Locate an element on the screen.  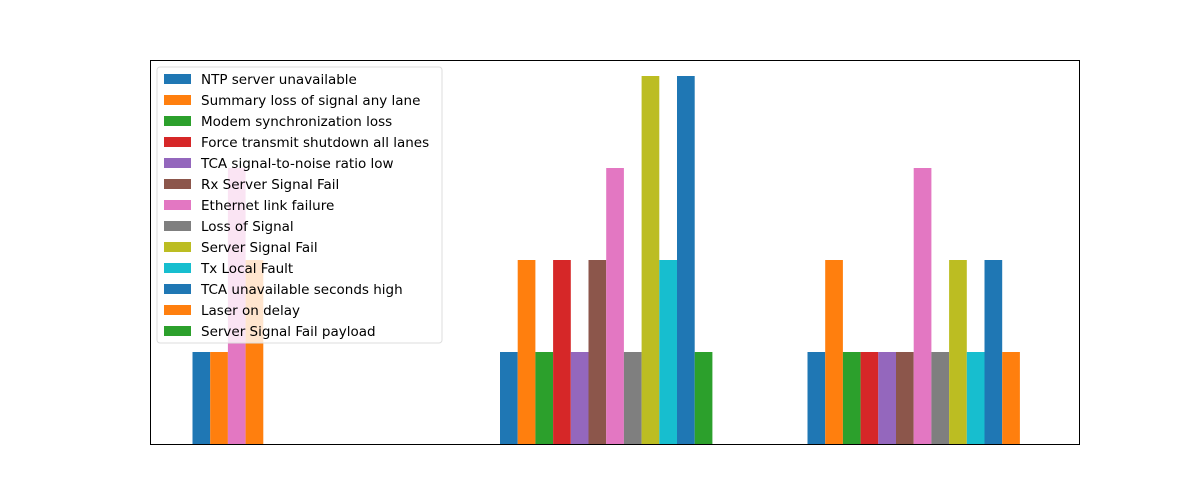
bar-server-signal-fail-g2 is located at coordinates (650, 260).